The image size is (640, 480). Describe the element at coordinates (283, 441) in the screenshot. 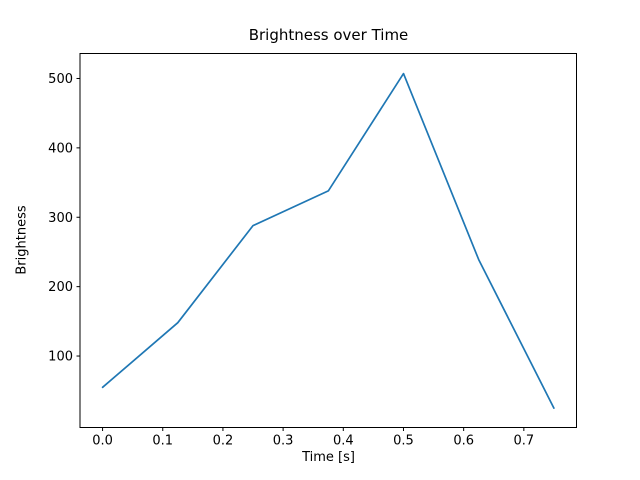

I see `x-tick-label: 0.3` at that location.